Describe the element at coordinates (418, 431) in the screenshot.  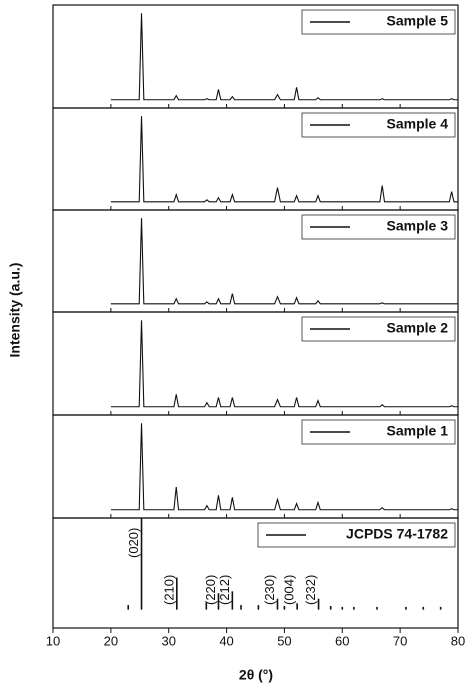
I see `legend-label: Sample 1` at that location.